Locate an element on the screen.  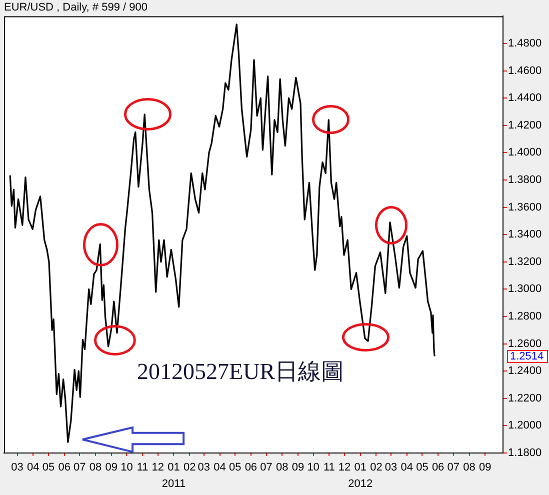
y-tick-label: 1.4400 is located at coordinates (525, 98).